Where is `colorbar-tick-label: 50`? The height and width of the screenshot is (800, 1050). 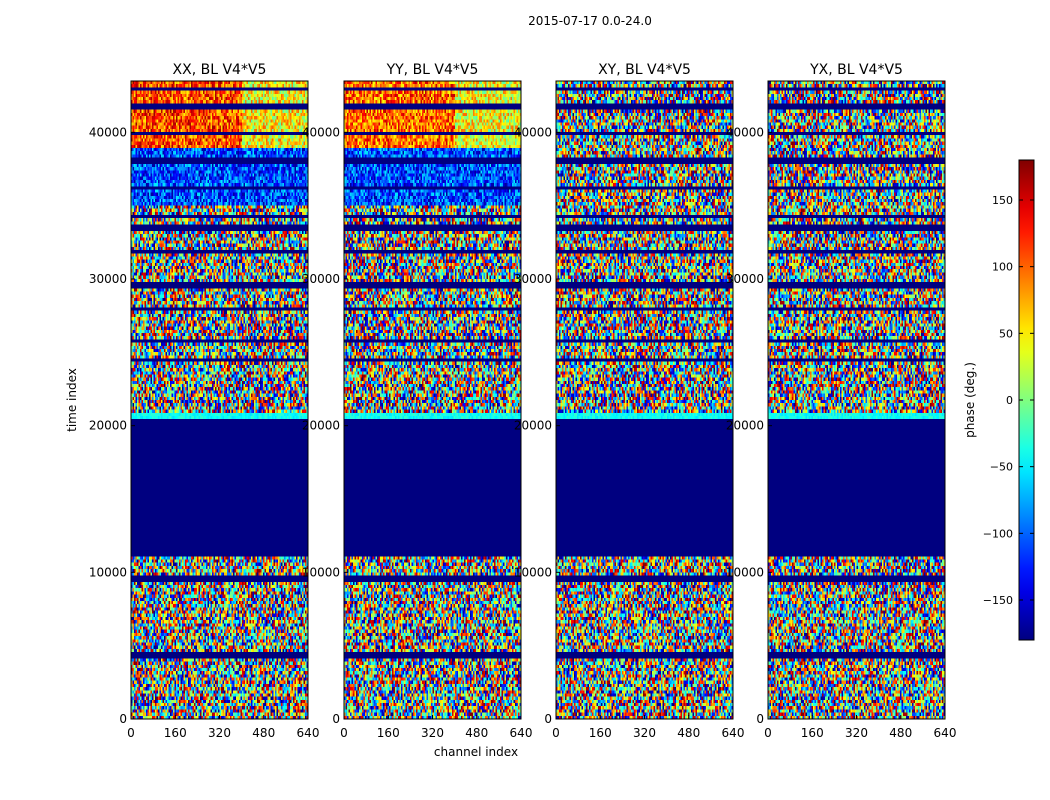 colorbar-tick-label: 50 is located at coordinates (1006, 333).